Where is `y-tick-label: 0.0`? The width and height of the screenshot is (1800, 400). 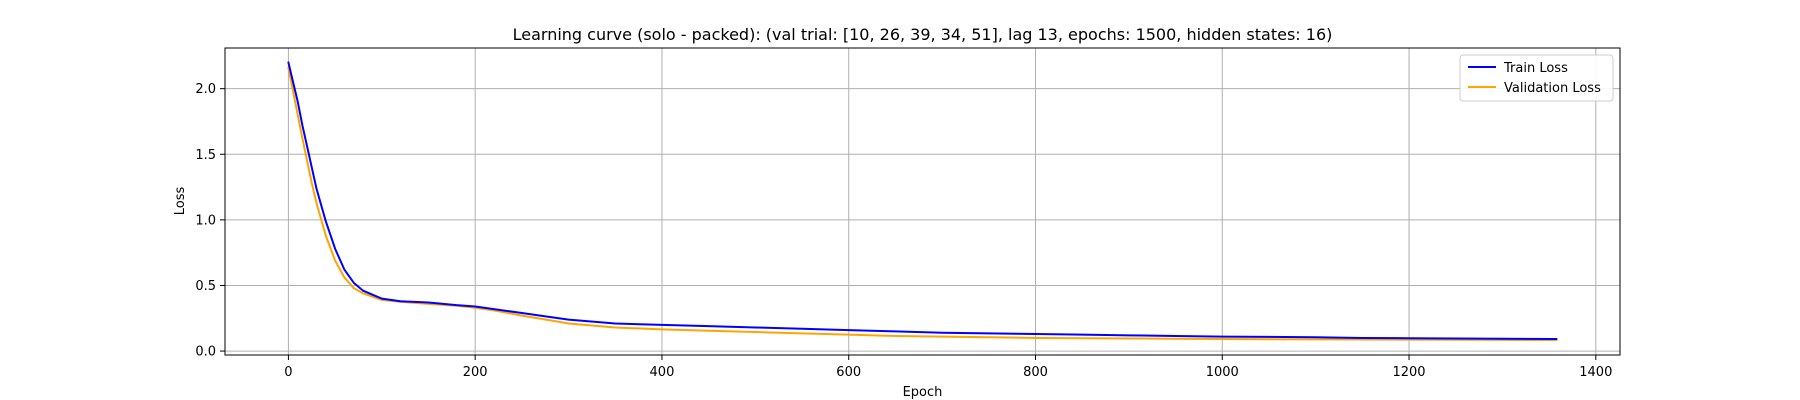
y-tick-label: 0.0 is located at coordinates (205, 352).